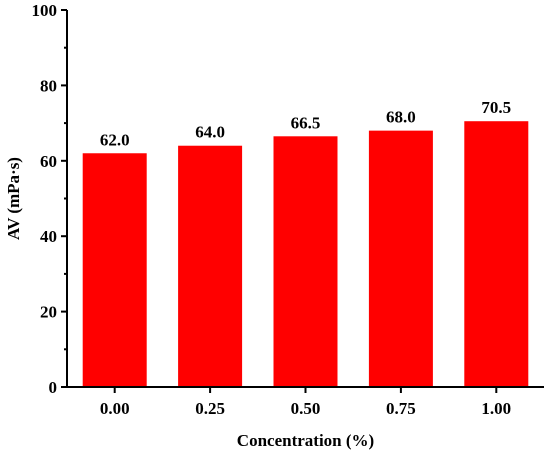 The image size is (550, 455). Describe the element at coordinates (45, 10) in the screenshot. I see `y-tick-label-5: 100` at that location.